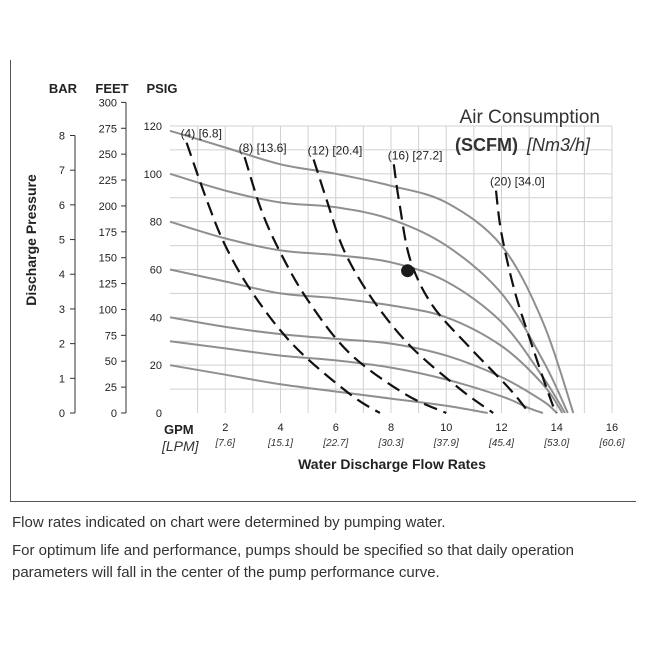 Image resolution: width=650 pixels, height=650 pixels. I want to click on bar-tick-label: 8, so click(62, 136).